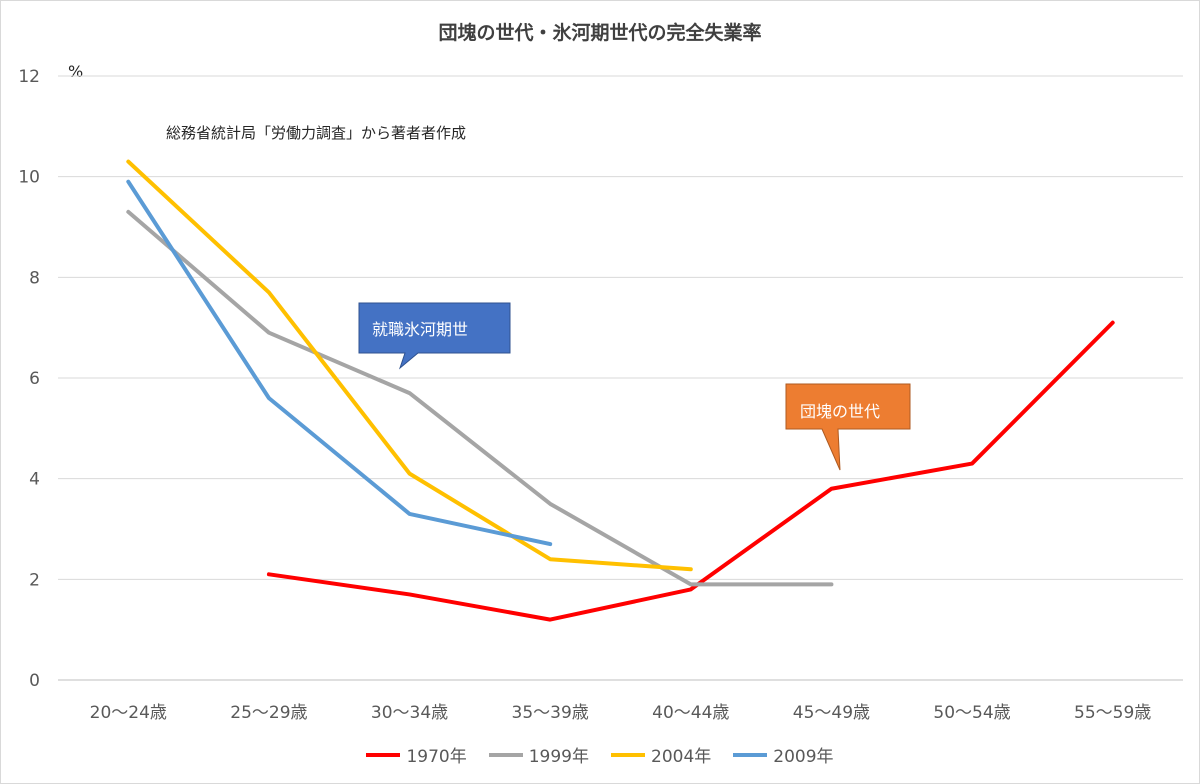  Describe the element at coordinates (29, 77) in the screenshot. I see `y-tick-label: 12` at that location.